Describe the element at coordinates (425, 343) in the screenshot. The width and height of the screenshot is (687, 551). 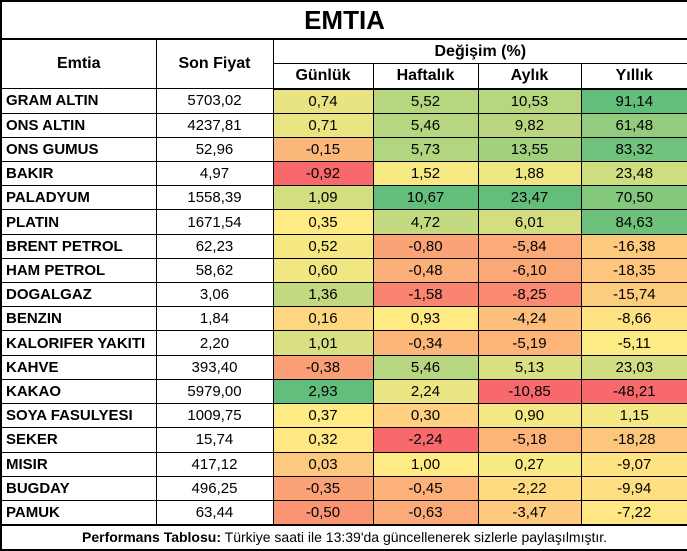
I see `weekly-change-cell: -0,34` at that location.